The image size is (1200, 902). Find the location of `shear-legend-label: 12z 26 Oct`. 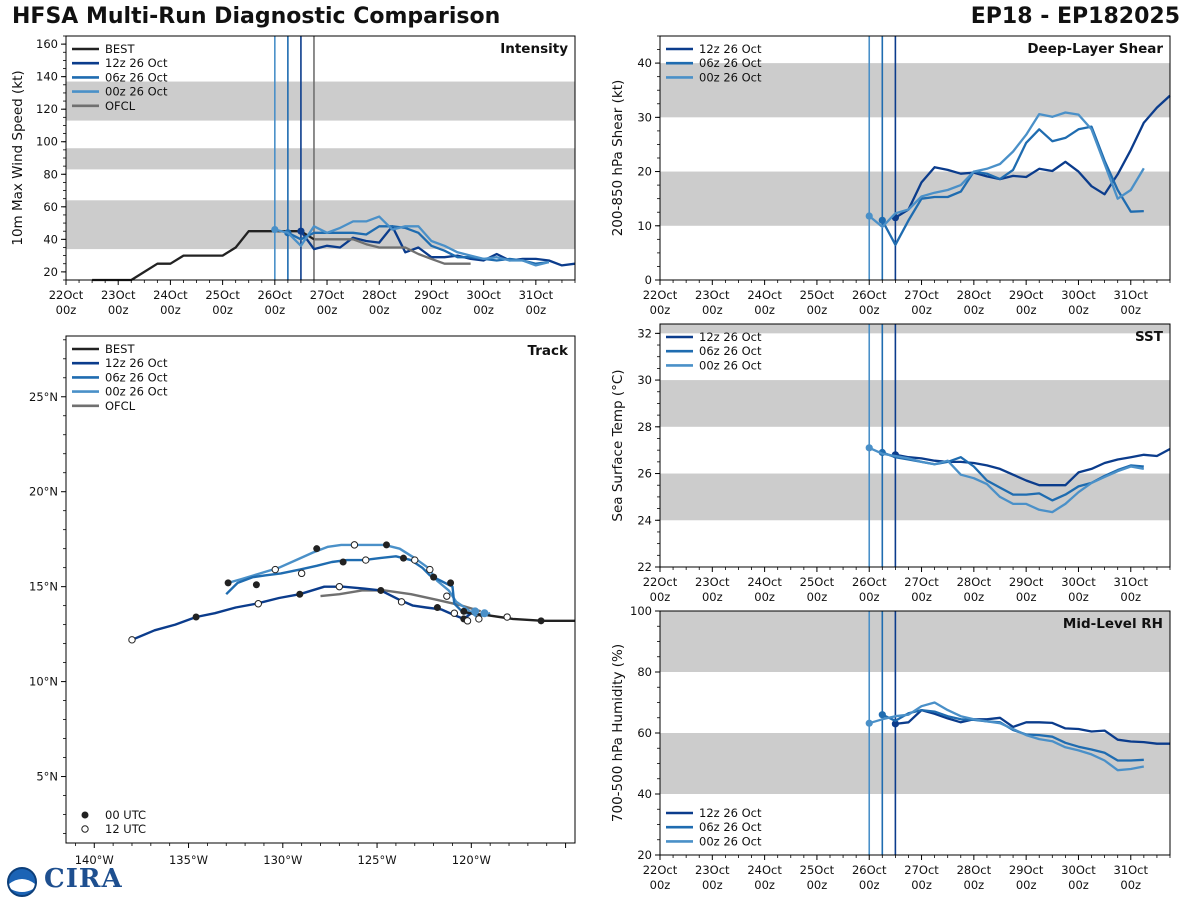

shear-legend-label: 12z 26 Oct is located at coordinates (730, 49).